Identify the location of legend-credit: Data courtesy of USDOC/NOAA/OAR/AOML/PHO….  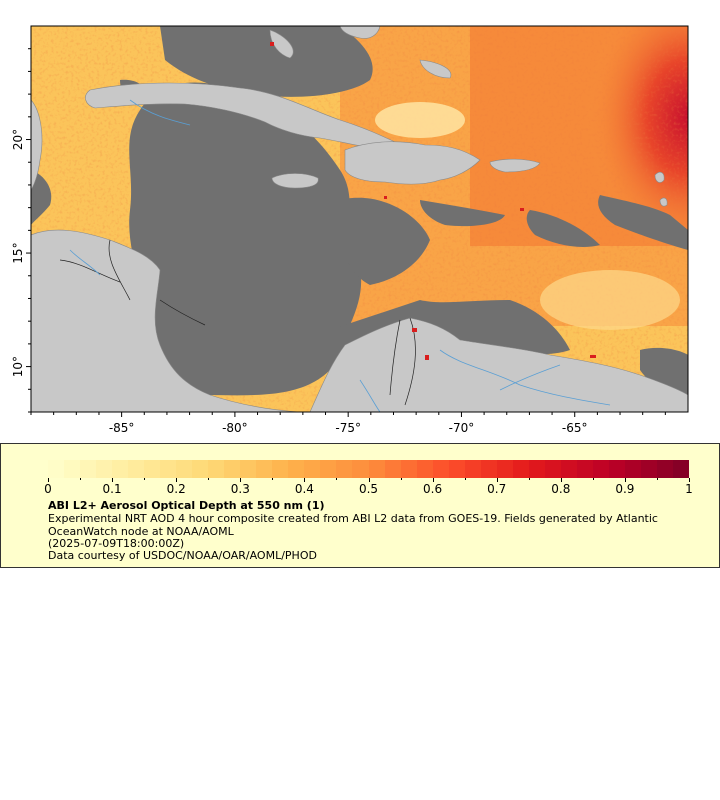
(182, 555).